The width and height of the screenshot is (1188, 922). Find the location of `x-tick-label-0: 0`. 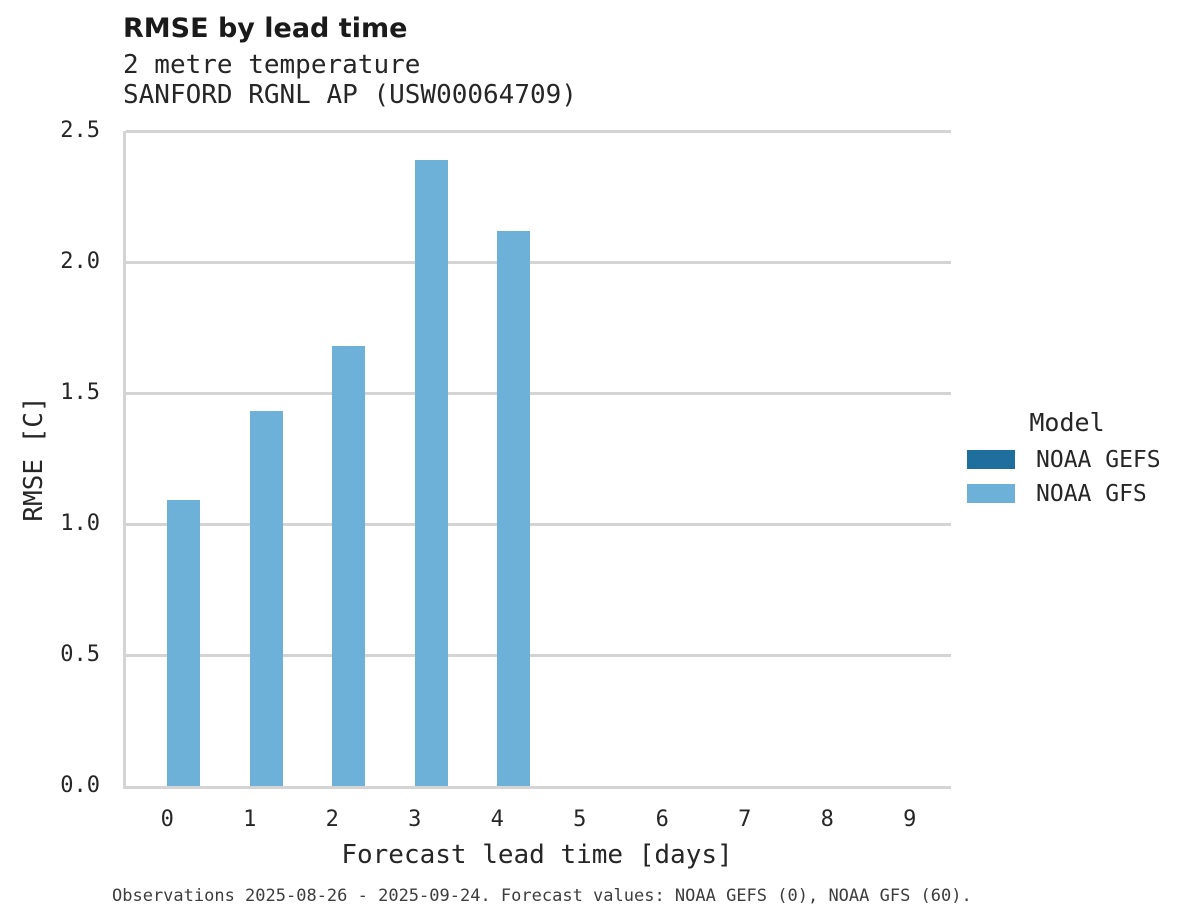

x-tick-label-0: 0 is located at coordinates (167, 819).